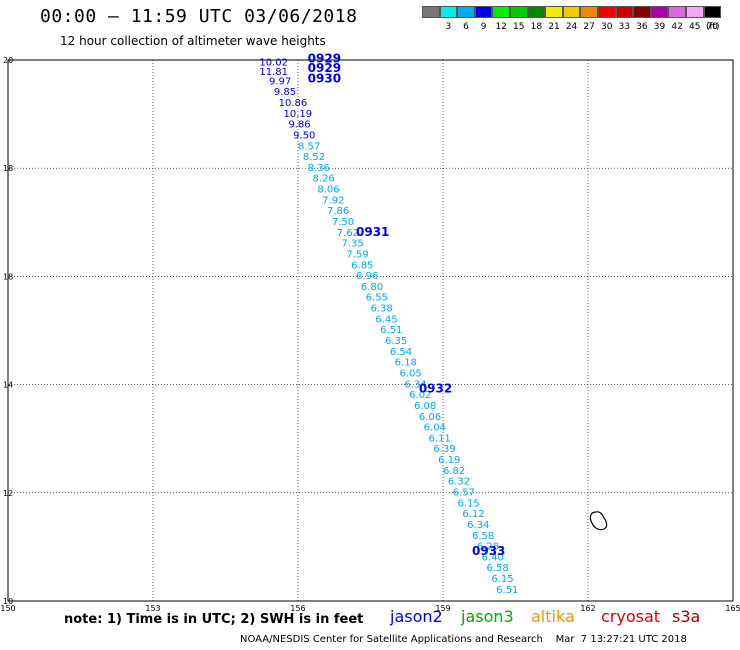  Describe the element at coordinates (353, 244) in the screenshot. I see `swh-value: 7.35` at that location.